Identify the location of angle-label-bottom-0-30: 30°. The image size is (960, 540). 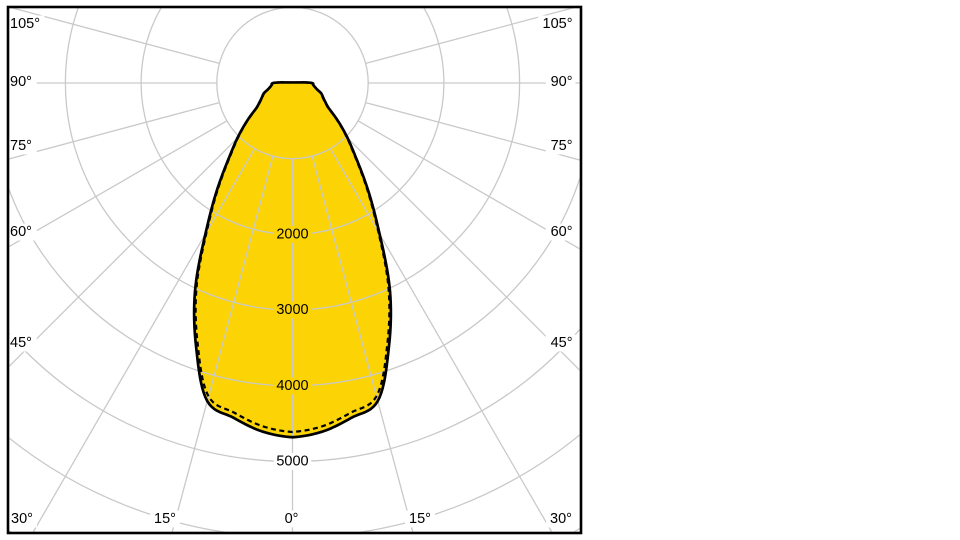
(22, 519).